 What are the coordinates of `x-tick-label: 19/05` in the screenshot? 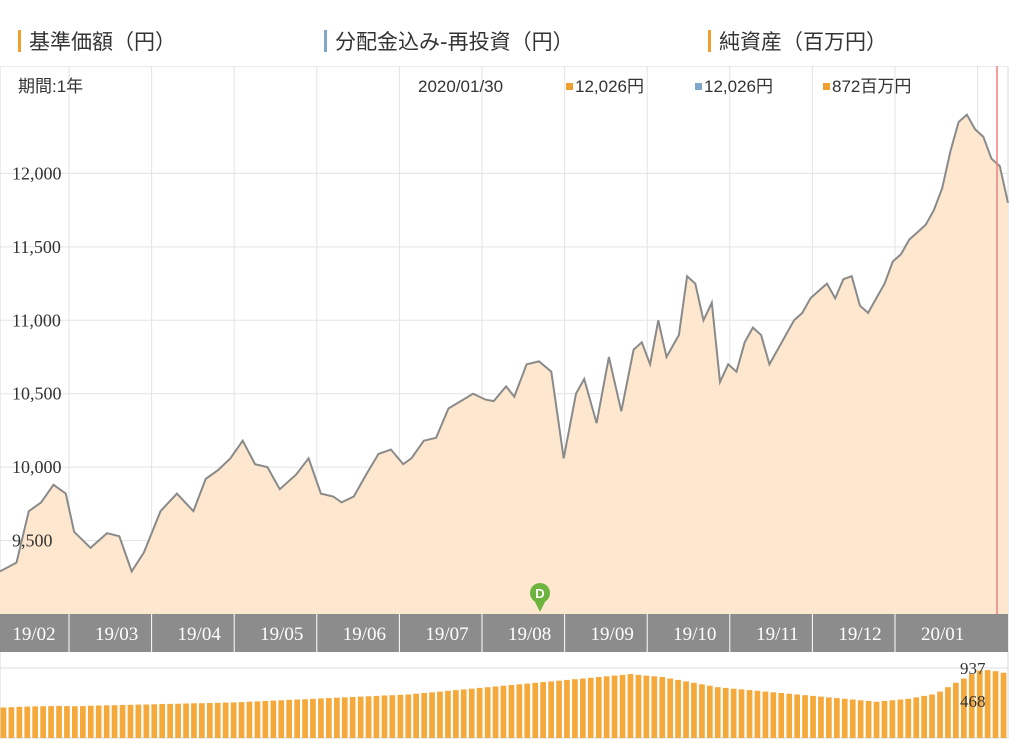 It's located at (281, 634).